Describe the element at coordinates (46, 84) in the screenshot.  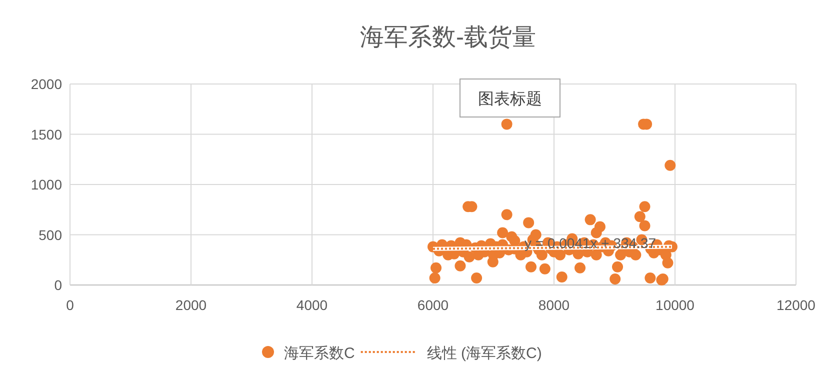
I see `y-tick-label: 2000` at that location.